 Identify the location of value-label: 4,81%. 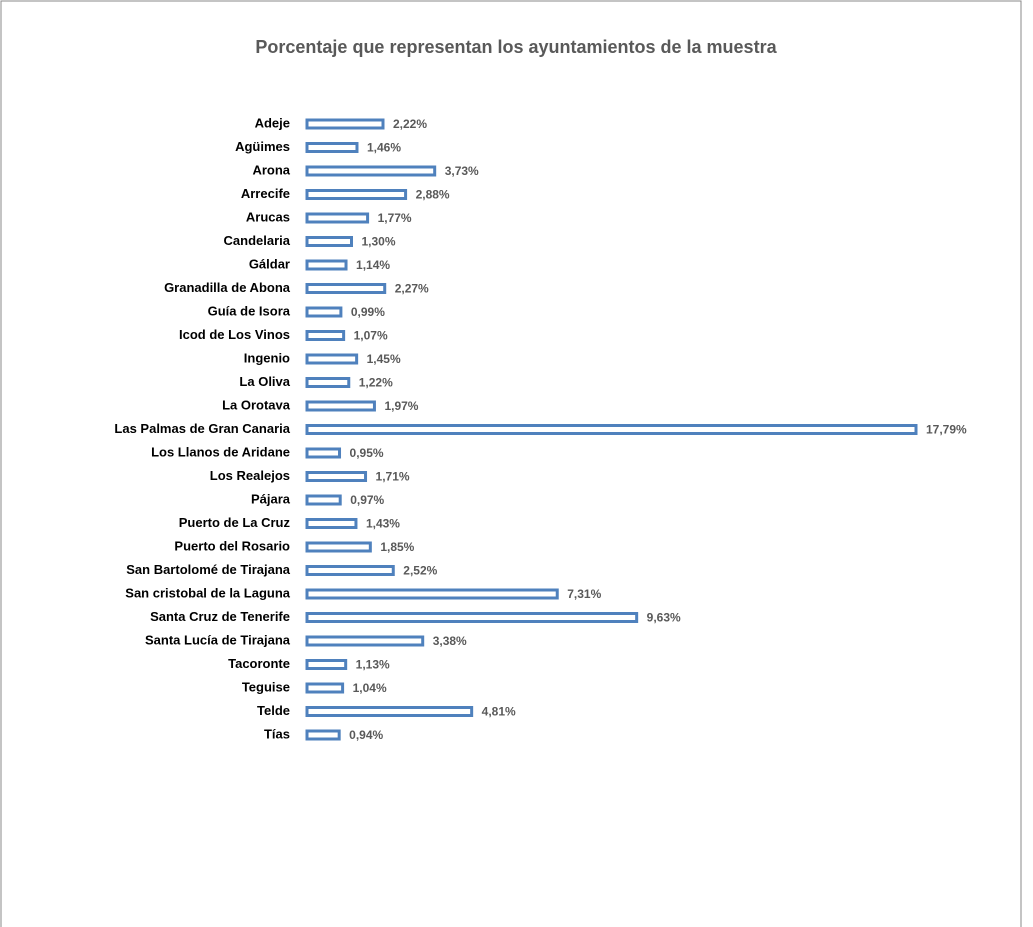
(499, 712).